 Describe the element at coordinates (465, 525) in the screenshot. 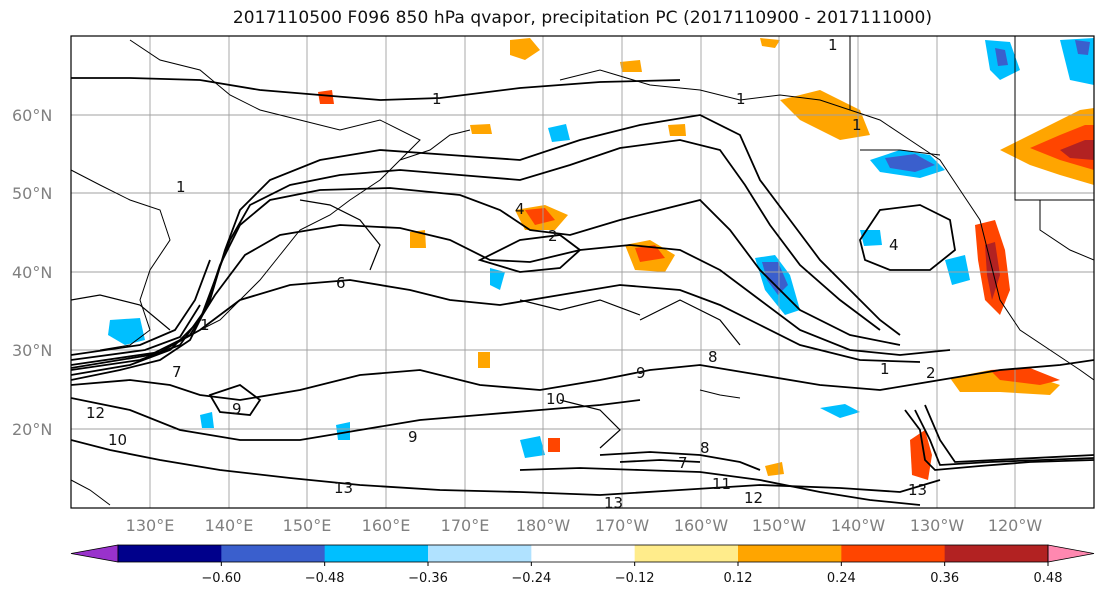

I see `lon-label: 170°E` at that location.